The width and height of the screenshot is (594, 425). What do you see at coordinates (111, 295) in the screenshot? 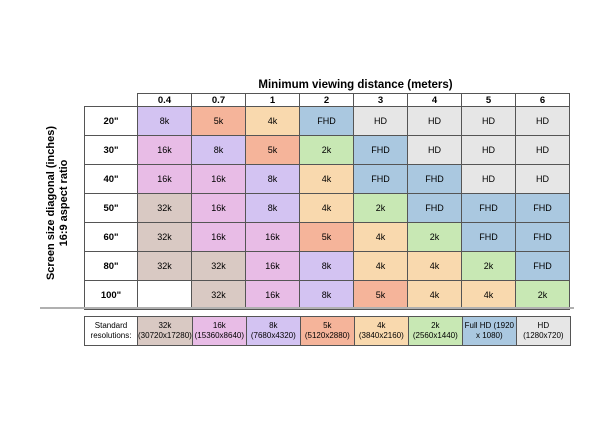
I see `row-header: 100"` at bounding box center [111, 295].